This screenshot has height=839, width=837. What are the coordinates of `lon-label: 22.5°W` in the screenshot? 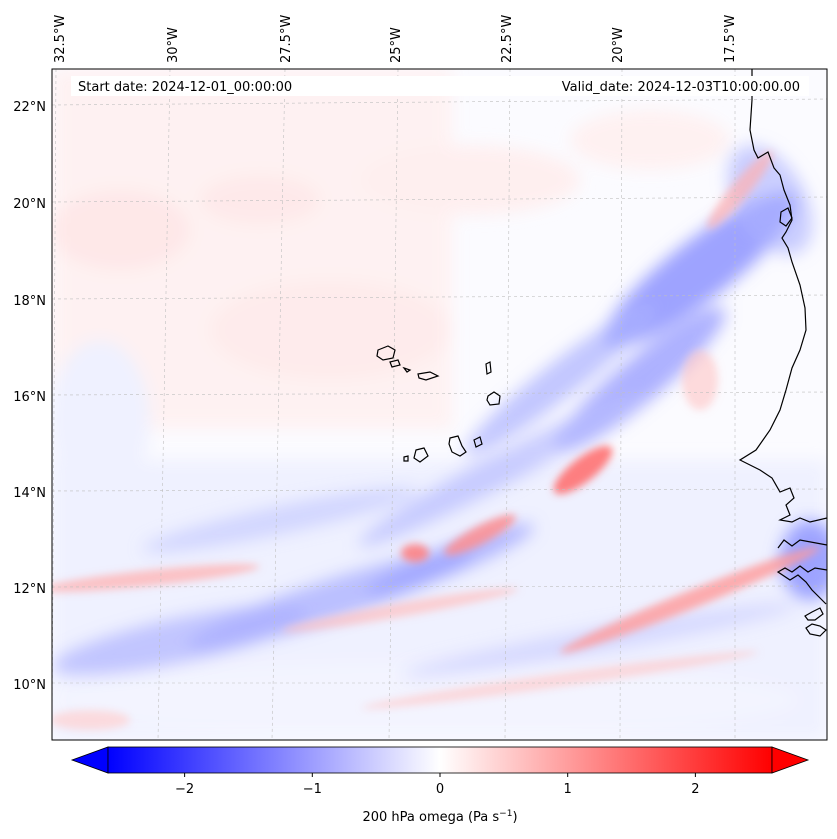 It's located at (507, 39).